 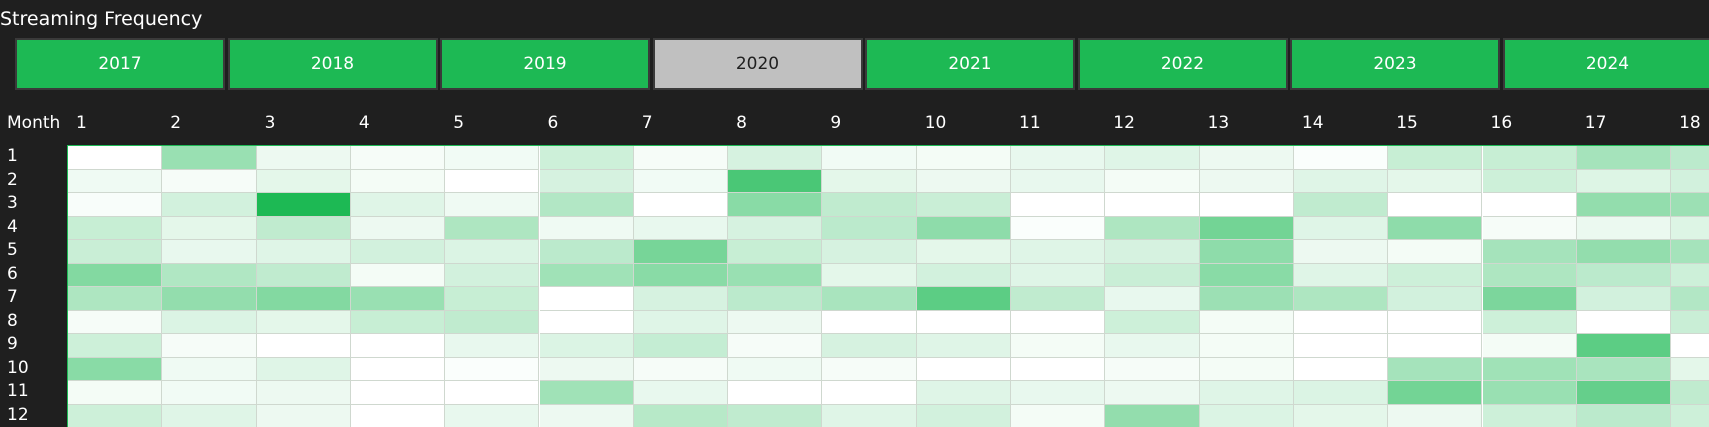 I want to click on year-button-2019: 2019, so click(x=545, y=64).